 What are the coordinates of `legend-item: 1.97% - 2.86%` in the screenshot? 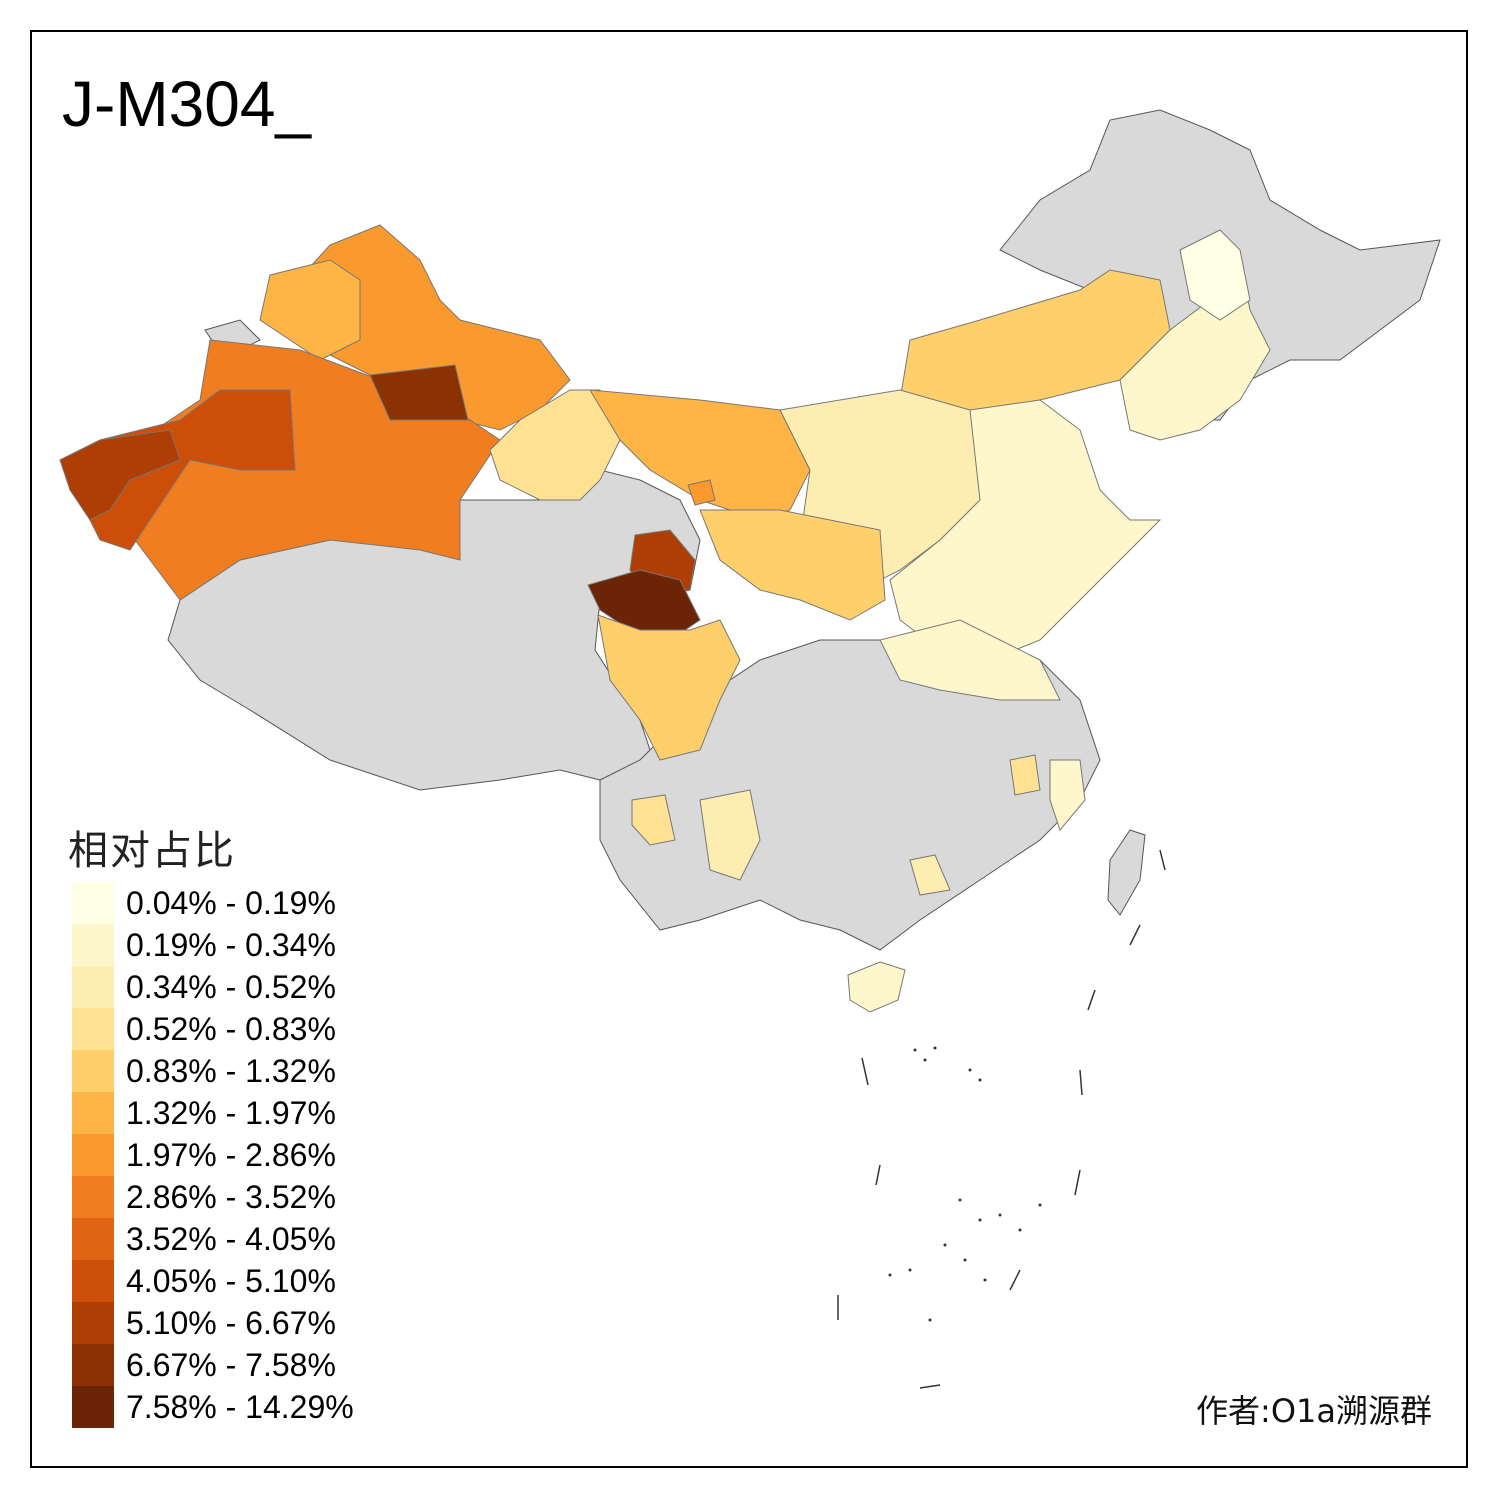 It's located at (213, 1155).